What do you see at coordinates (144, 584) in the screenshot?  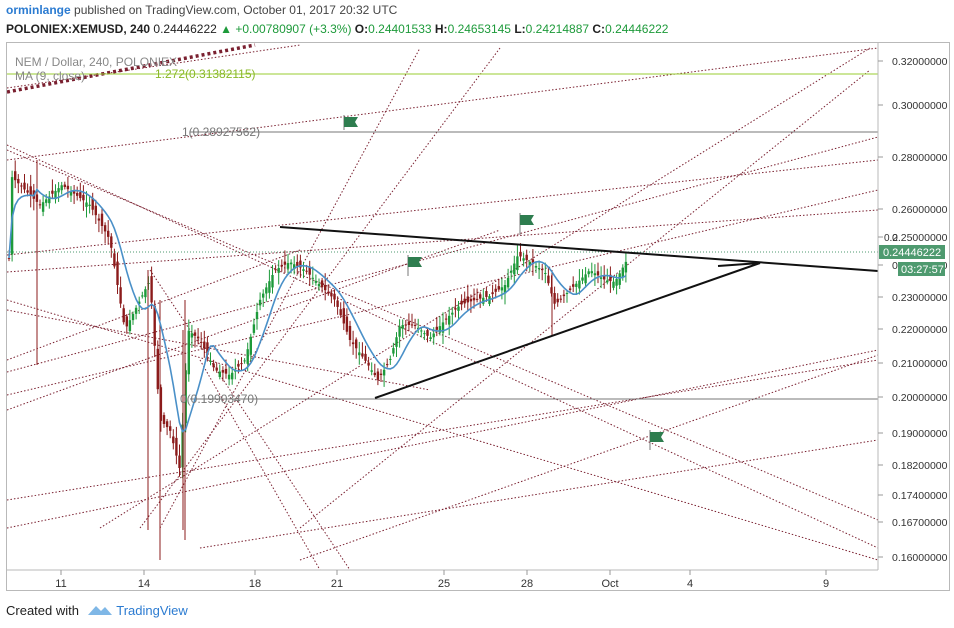 I see `time-tick-label: 14` at bounding box center [144, 584].